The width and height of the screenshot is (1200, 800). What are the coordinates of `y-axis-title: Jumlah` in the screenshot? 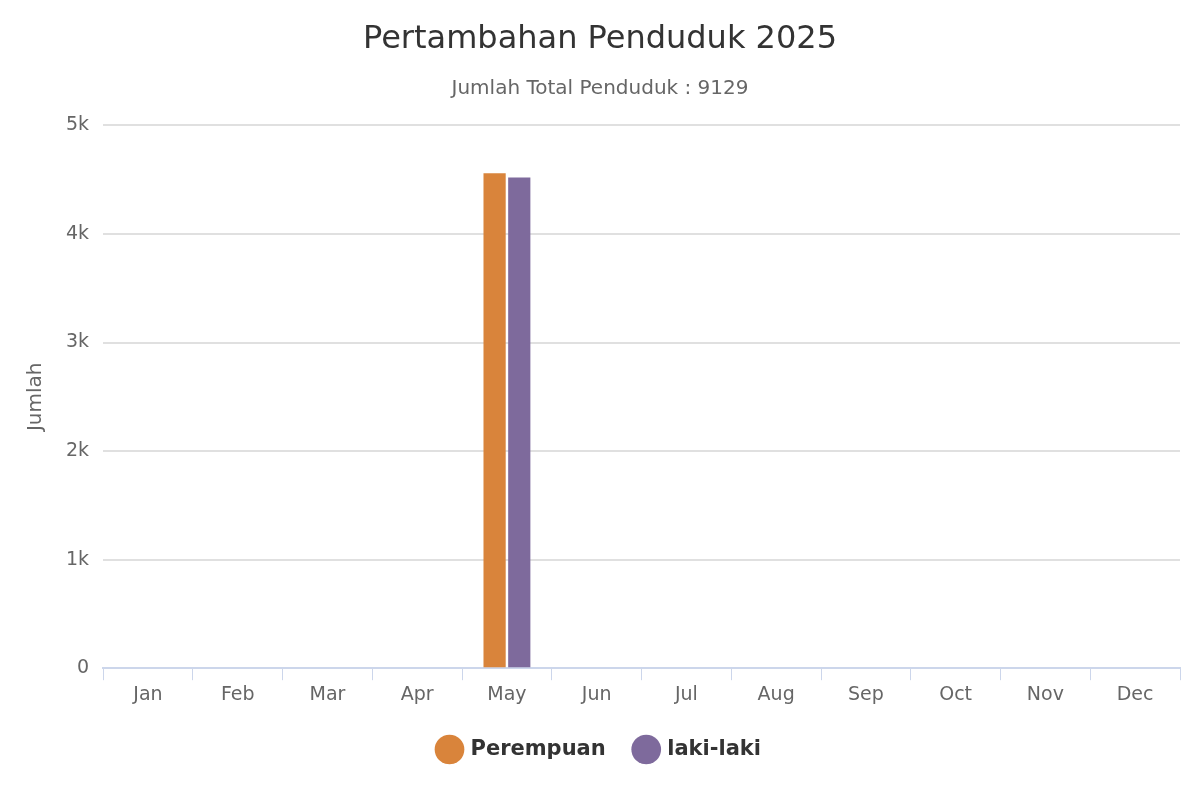 It's located at (34, 398).